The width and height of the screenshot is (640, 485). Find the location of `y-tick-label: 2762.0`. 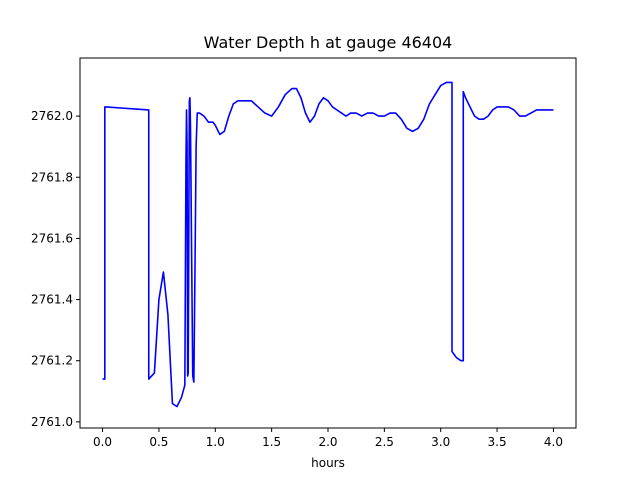

y-tick-label: 2762.0 is located at coordinates (52, 116).